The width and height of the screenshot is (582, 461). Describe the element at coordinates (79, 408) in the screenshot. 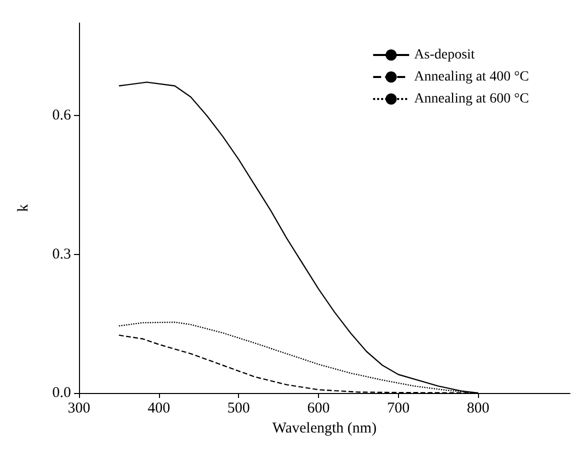

I see `x-tick-label: 300` at that location.